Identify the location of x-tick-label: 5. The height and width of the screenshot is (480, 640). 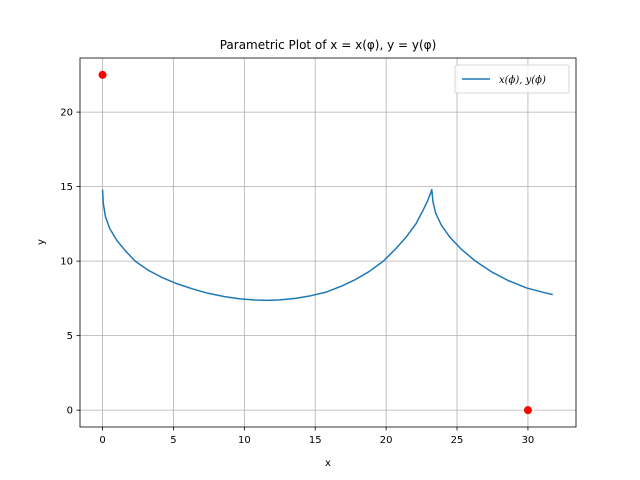
(173, 440).